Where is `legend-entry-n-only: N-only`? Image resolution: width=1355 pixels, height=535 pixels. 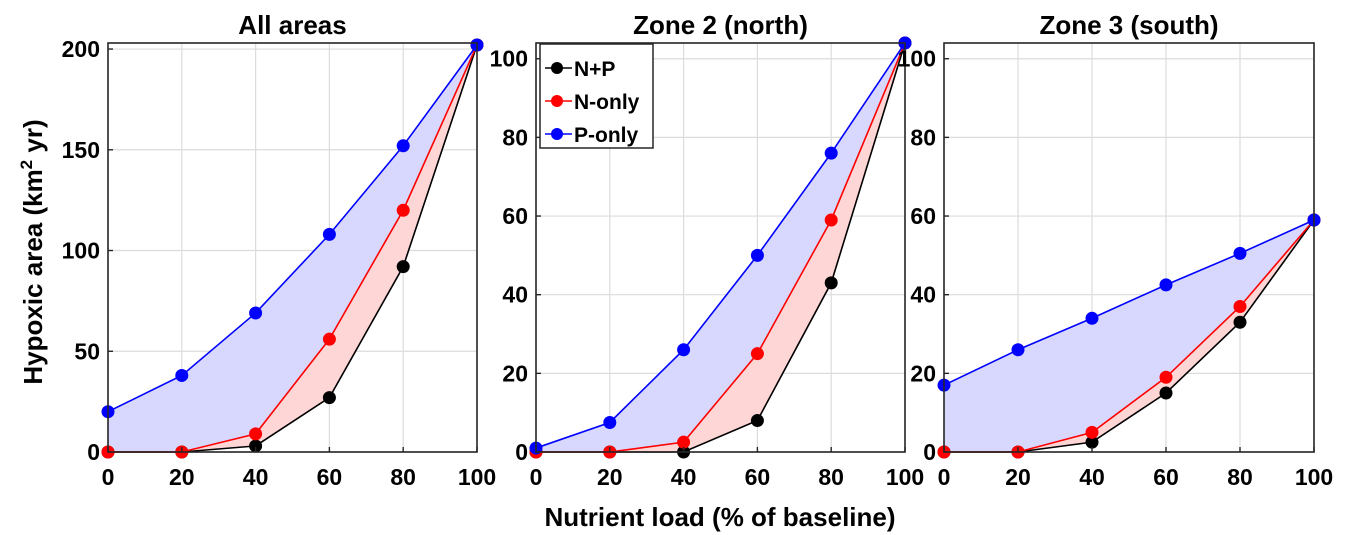
legend-entry-n-only: N-only is located at coordinates (592, 102).